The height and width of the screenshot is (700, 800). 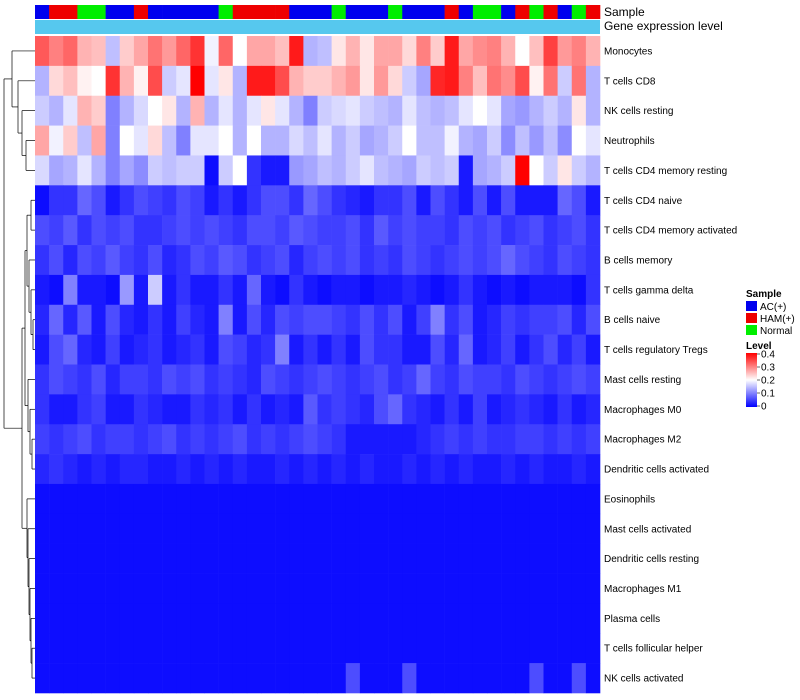 I want to click on annotation-label-sample: Sample, so click(x=624, y=12).